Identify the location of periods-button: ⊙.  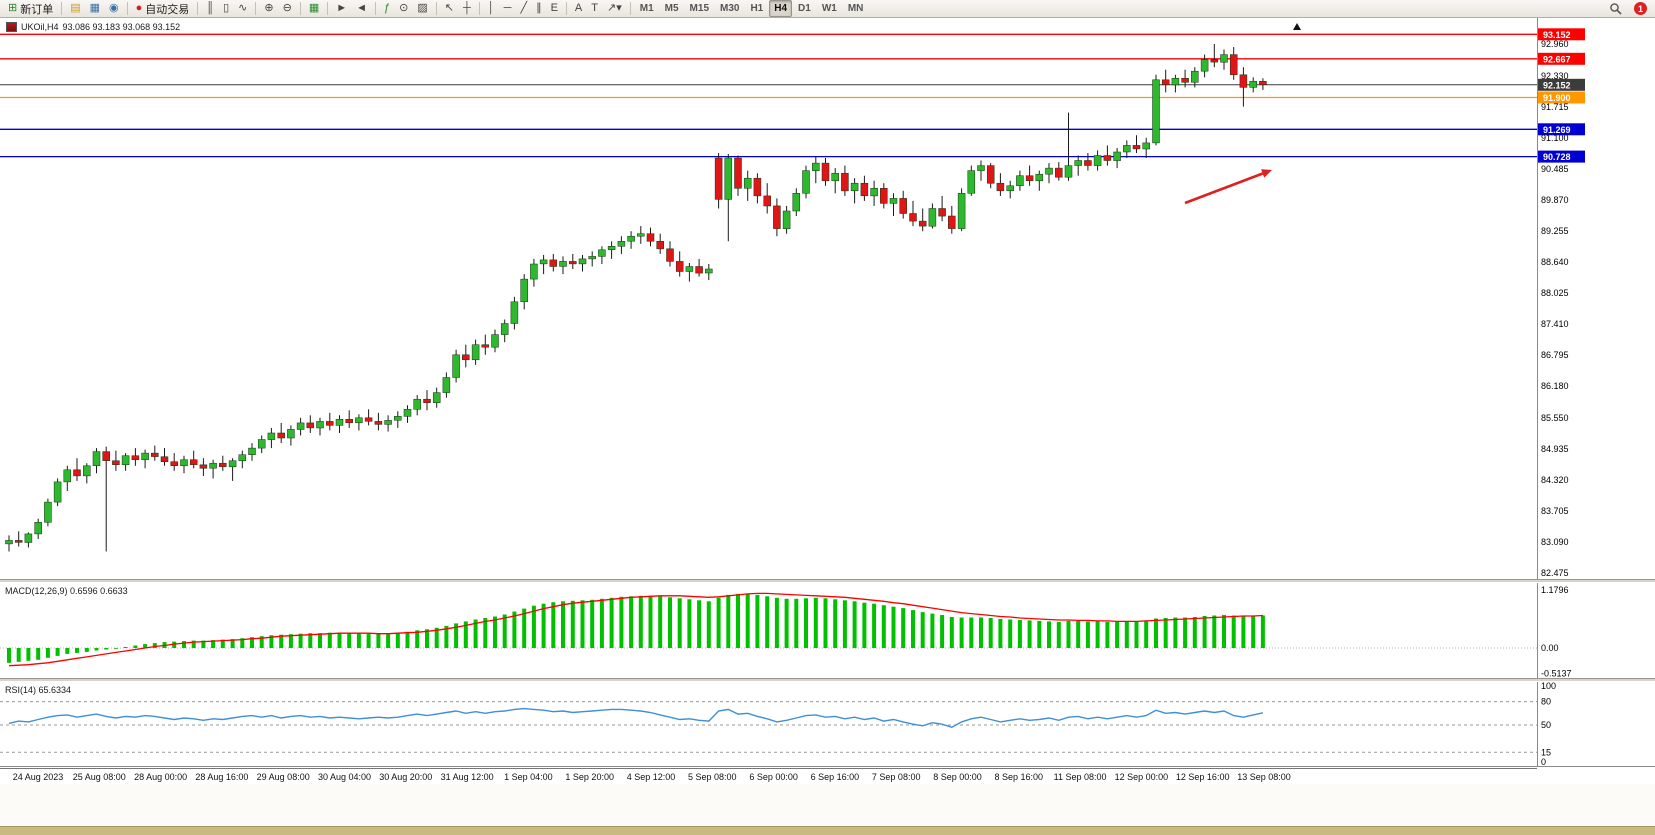
(403, 8).